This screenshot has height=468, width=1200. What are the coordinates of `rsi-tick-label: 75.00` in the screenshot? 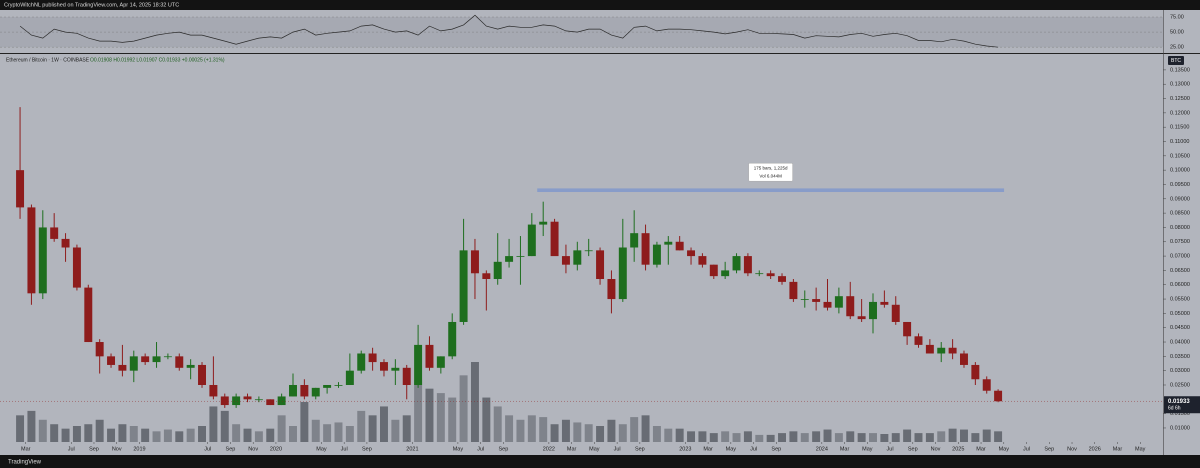 It's located at (1177, 17).